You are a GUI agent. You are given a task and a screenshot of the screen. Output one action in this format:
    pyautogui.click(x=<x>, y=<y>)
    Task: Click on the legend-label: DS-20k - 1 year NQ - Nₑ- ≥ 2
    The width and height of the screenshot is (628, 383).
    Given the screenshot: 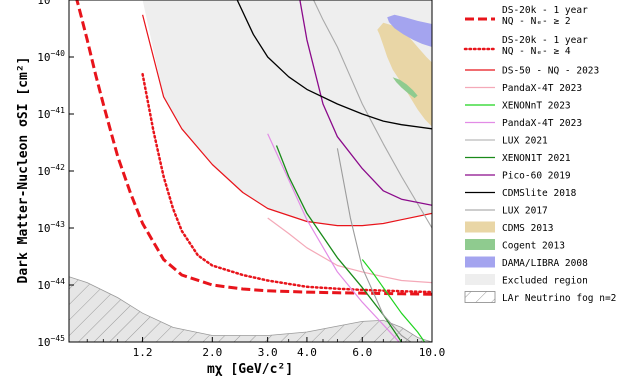 What is the action you would take?
    pyautogui.click(x=545, y=16)
    